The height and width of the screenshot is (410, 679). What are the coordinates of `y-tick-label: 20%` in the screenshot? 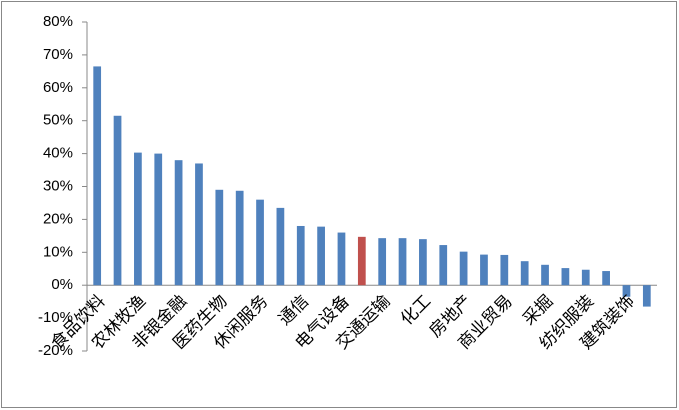 It's located at (58, 218).